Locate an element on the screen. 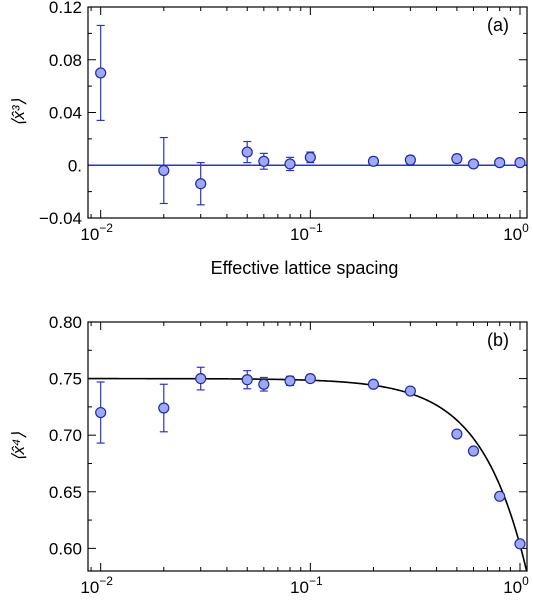 The width and height of the screenshot is (533, 609). y-tick-label: 0.65 is located at coordinates (65, 492).